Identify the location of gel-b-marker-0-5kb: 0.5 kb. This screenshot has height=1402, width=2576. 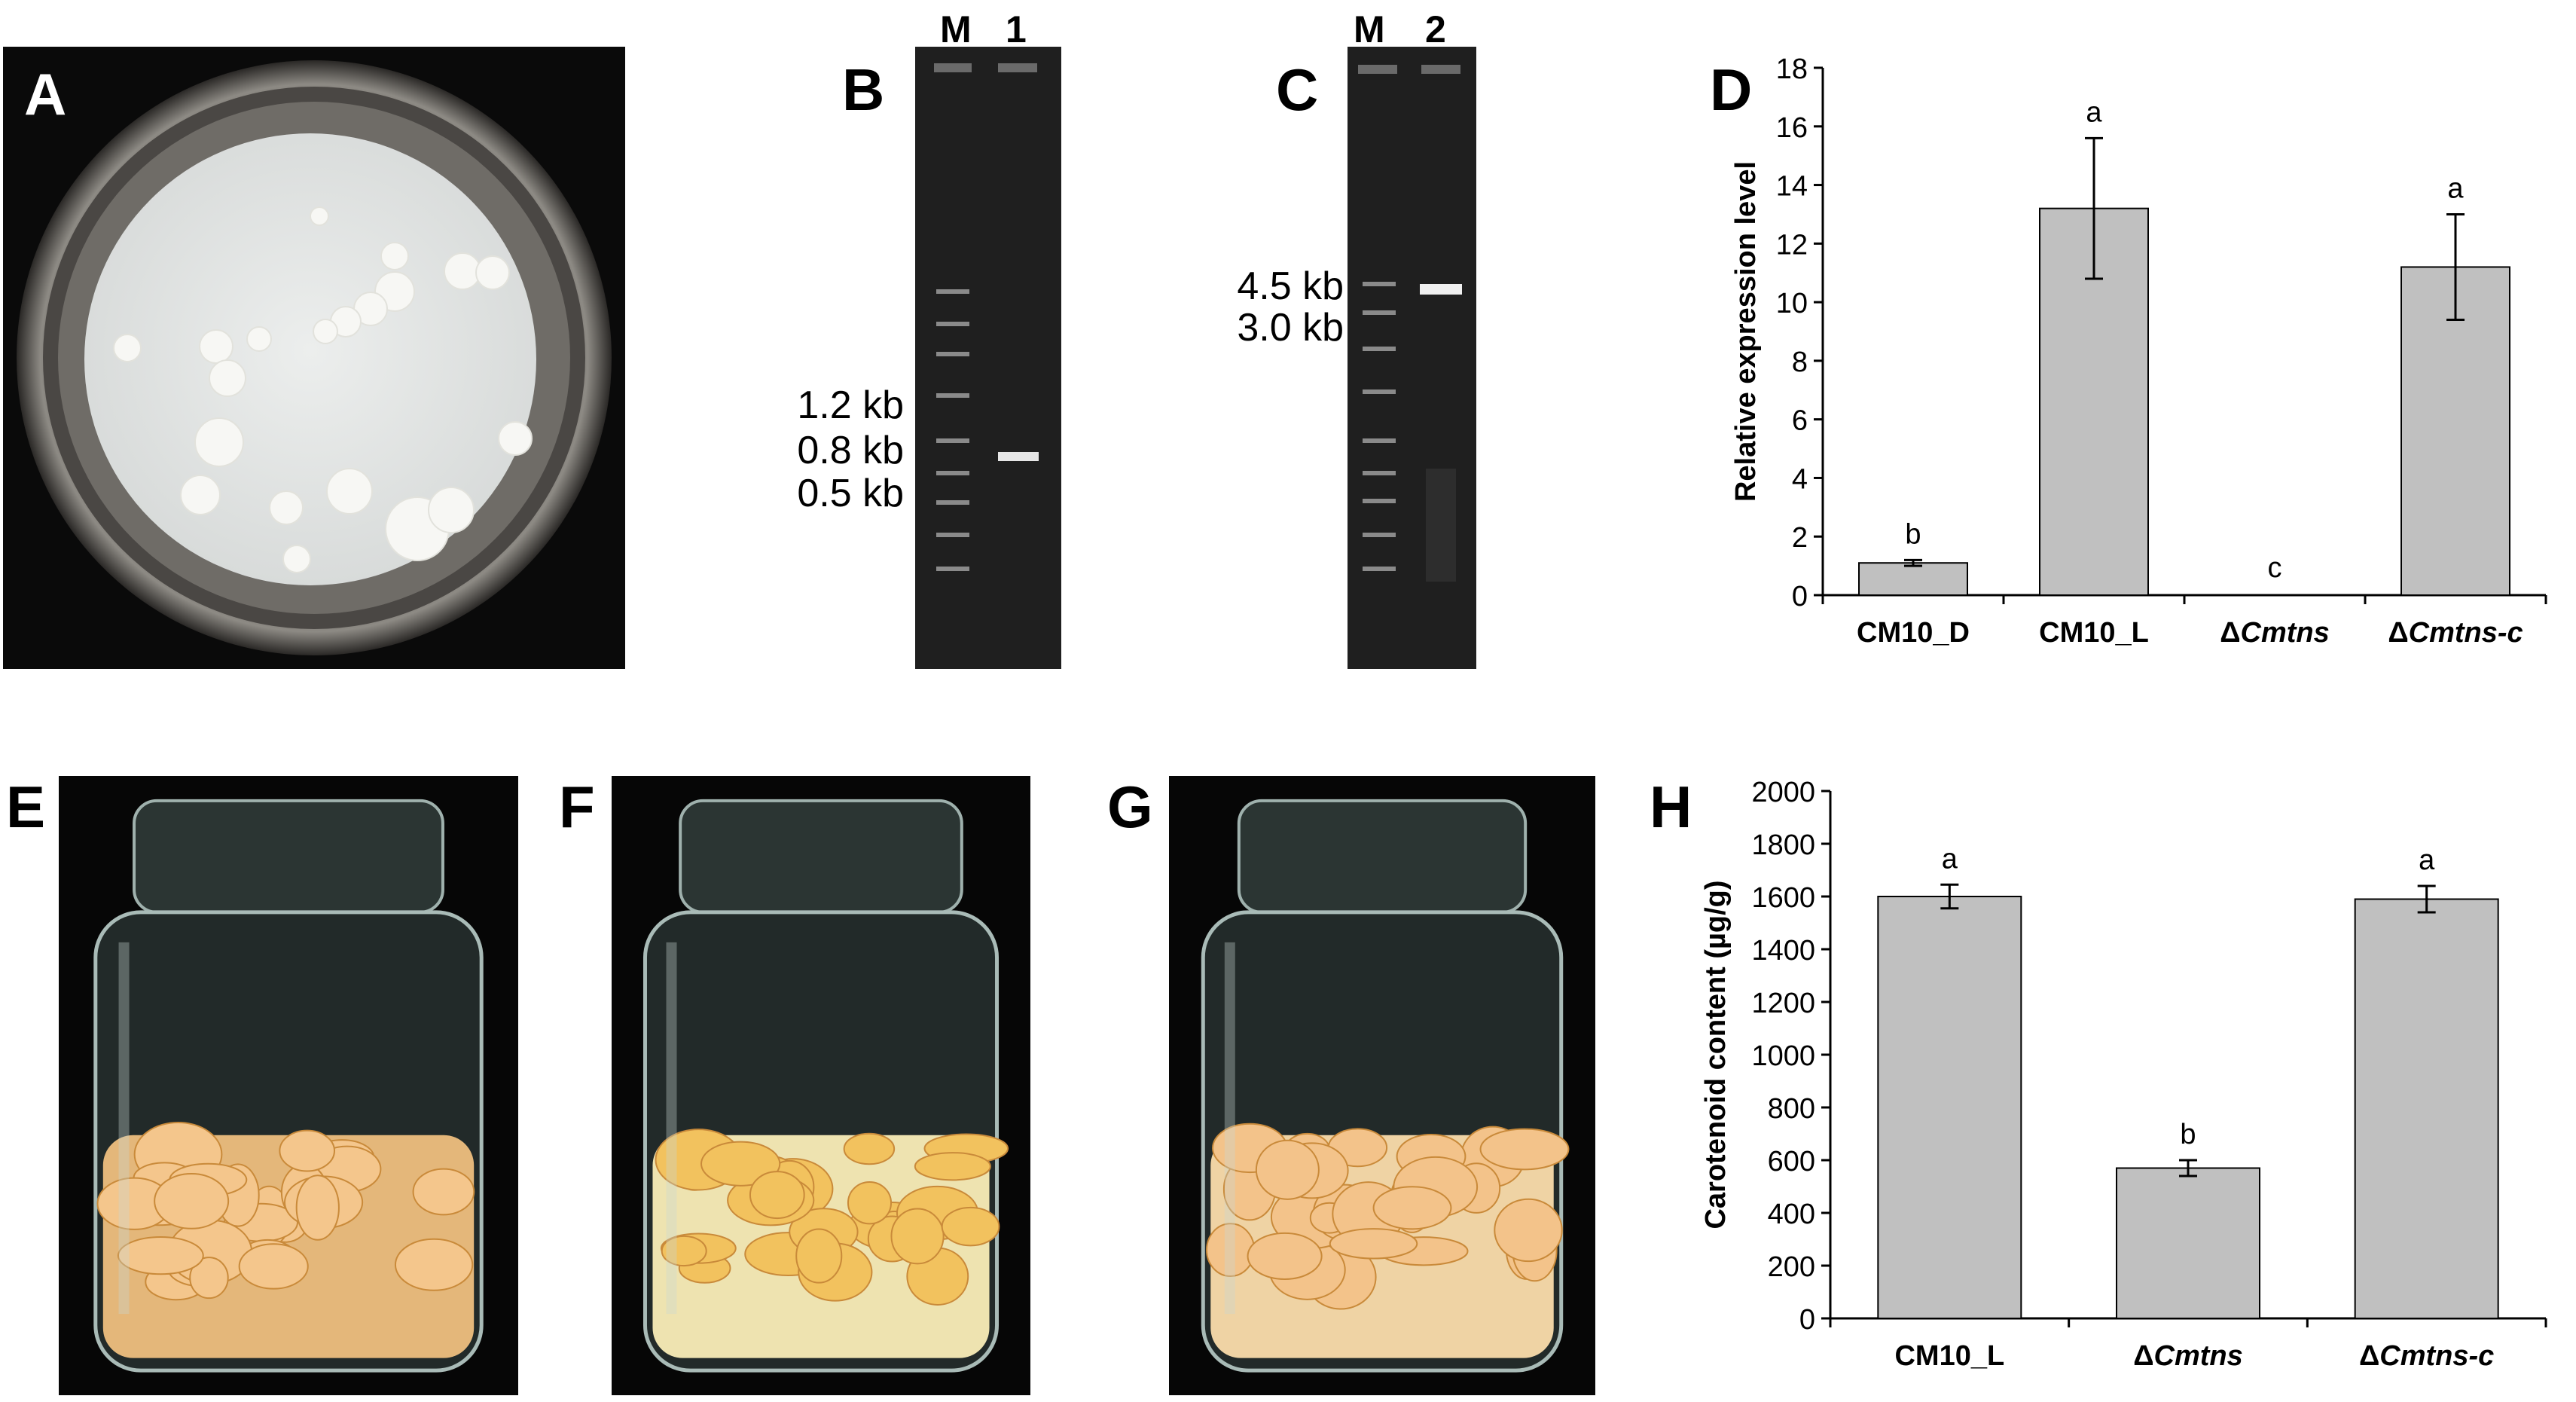
(851, 494).